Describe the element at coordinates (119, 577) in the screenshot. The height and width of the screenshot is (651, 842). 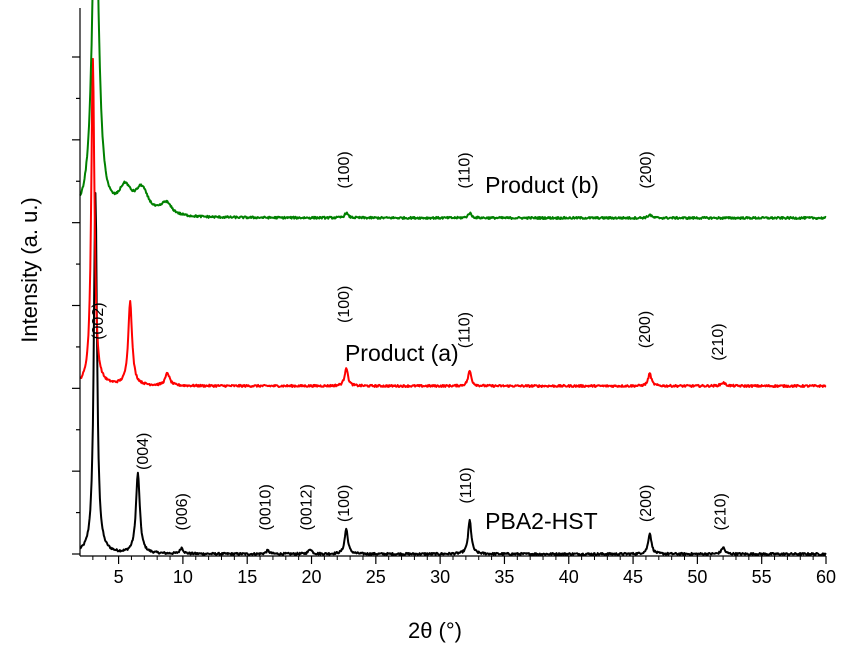
I see `x-tick-label: 5` at that location.